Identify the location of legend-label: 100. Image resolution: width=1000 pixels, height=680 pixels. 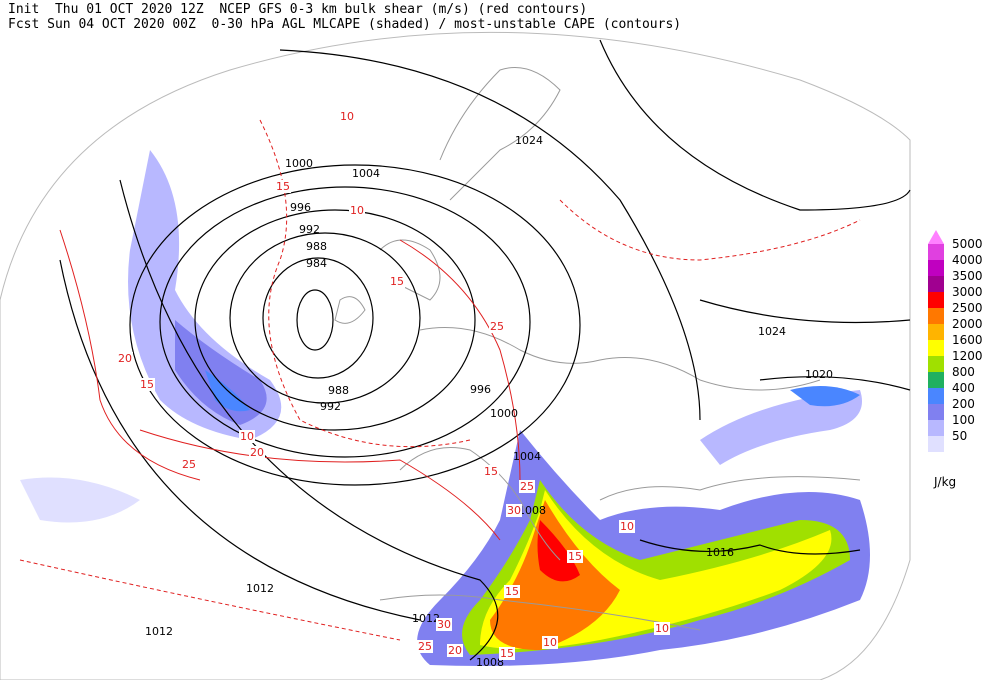
(963, 420).